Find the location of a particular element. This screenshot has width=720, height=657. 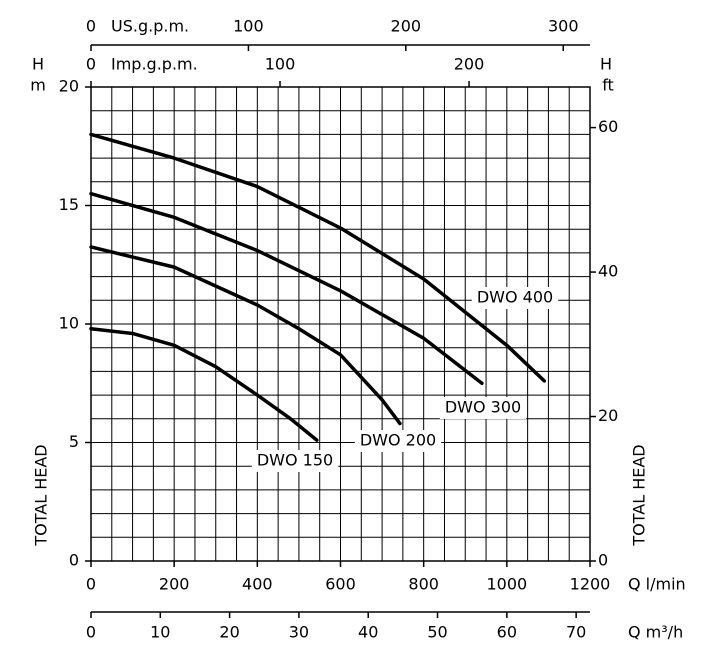

x4-tick-label: 200 is located at coordinates (469, 64).